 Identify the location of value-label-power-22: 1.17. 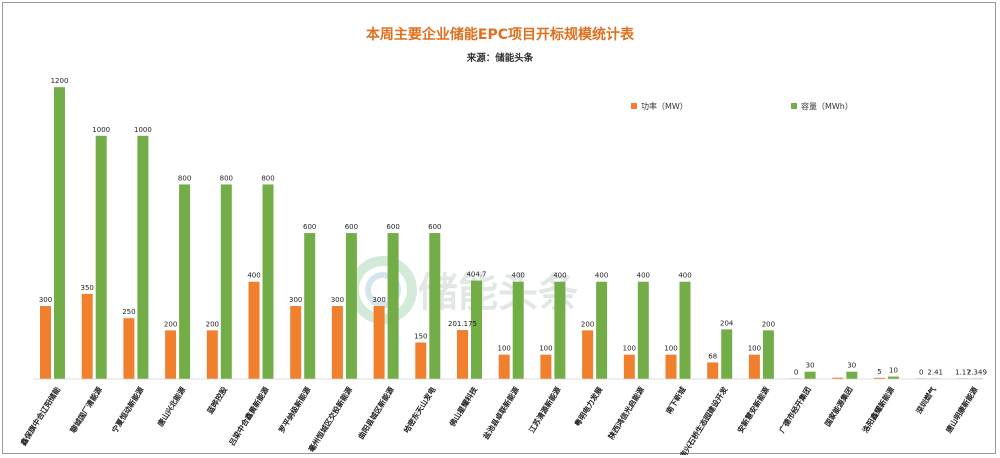
(963, 372).